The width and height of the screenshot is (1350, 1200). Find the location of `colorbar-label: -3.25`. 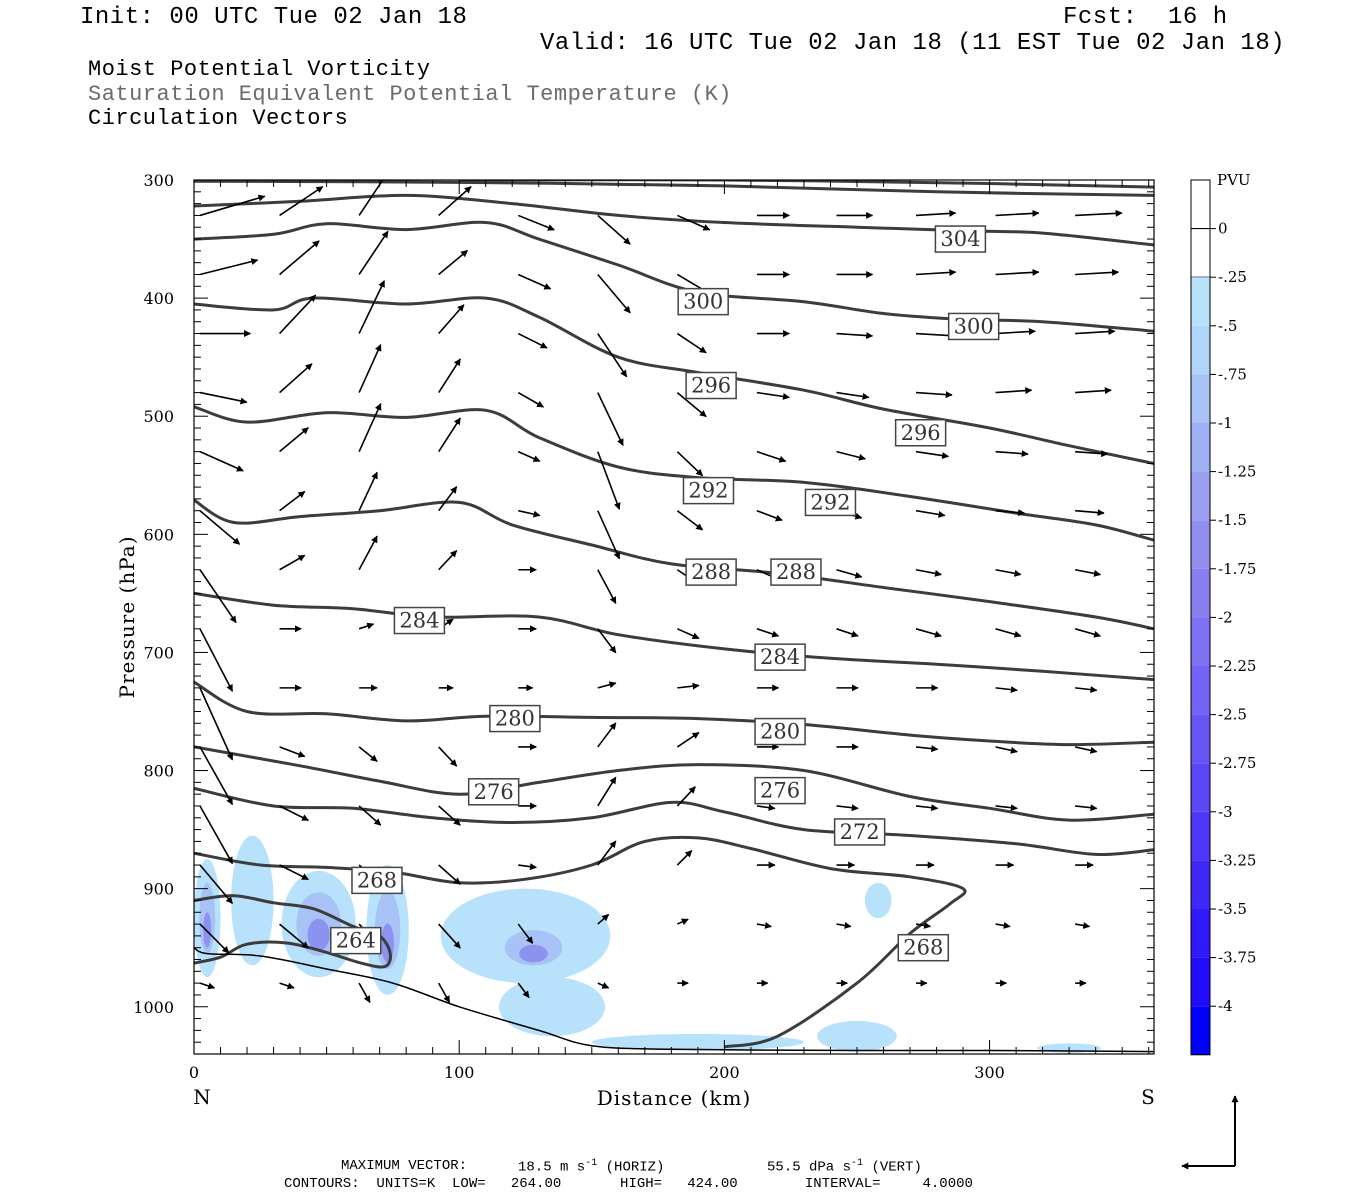

colorbar-label: -3.25 is located at coordinates (1237, 860).